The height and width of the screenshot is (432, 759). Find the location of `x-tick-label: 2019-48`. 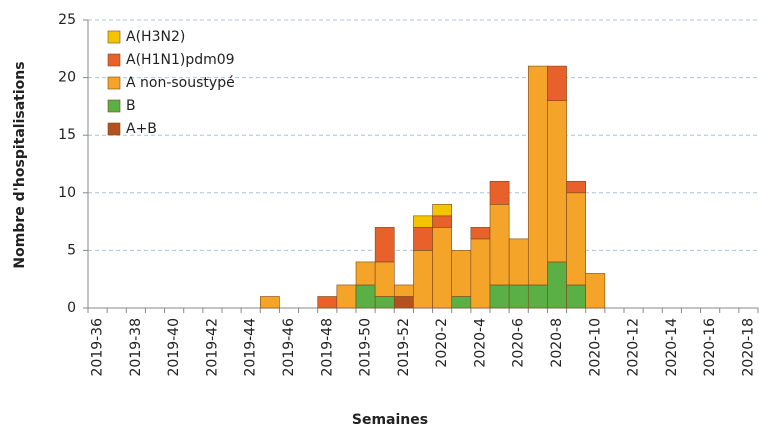

x-tick-label: 2019-48 is located at coordinates (327, 347).